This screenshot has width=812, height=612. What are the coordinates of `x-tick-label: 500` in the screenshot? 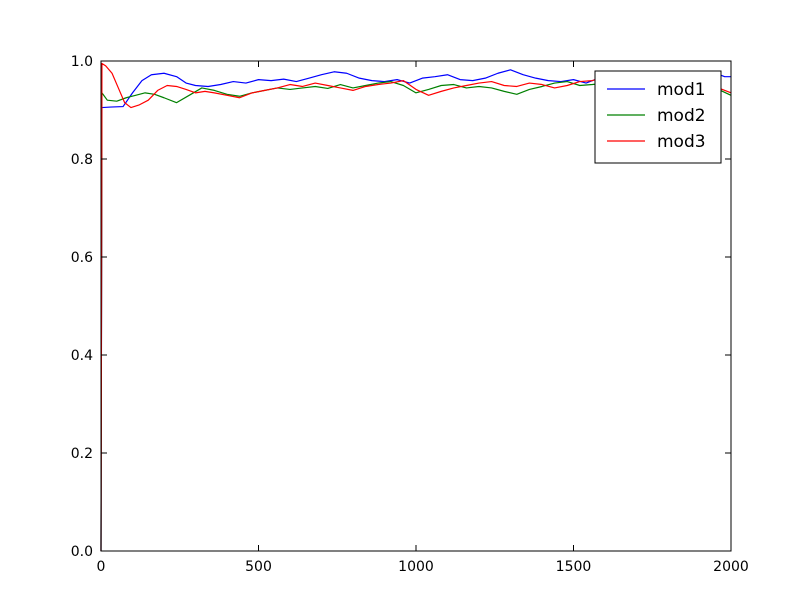 It's located at (258, 567).